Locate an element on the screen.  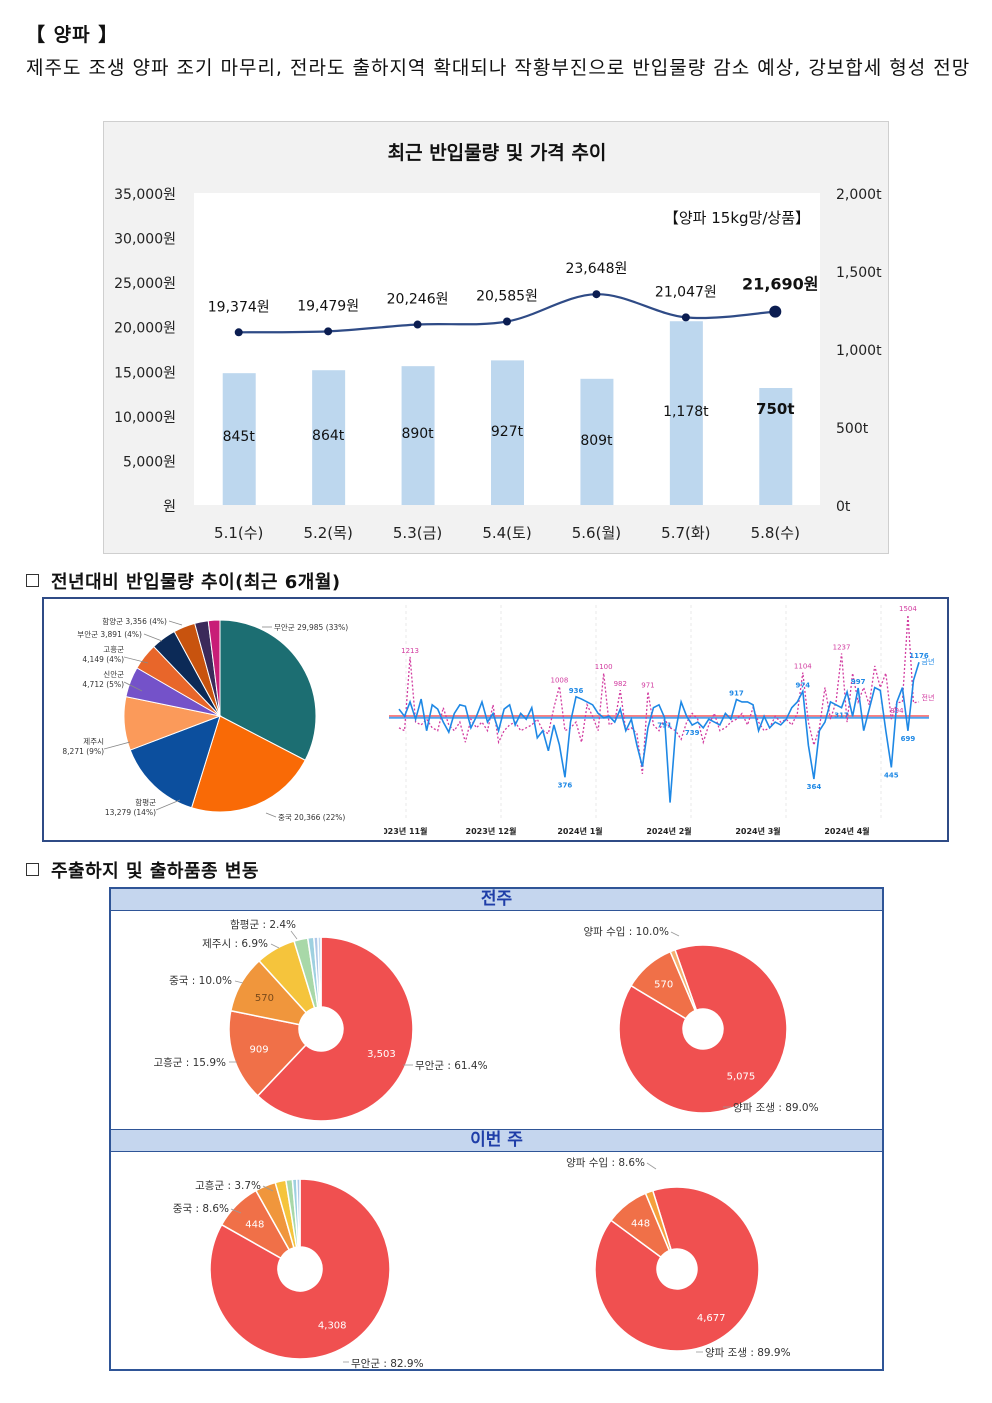
point-label: 739 is located at coordinates (692, 733).